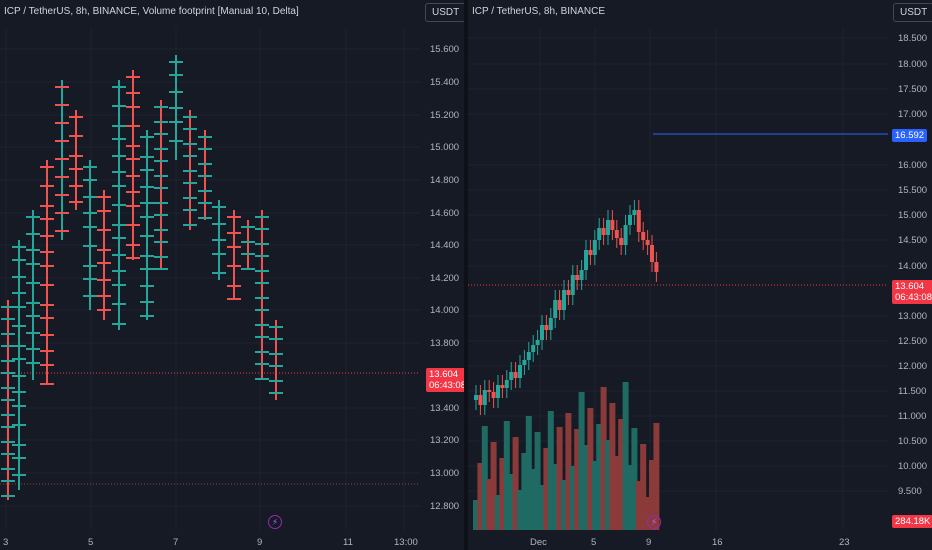 This screenshot has height=550, width=932. I want to click on y-tick-label: 10.500, so click(912, 441).